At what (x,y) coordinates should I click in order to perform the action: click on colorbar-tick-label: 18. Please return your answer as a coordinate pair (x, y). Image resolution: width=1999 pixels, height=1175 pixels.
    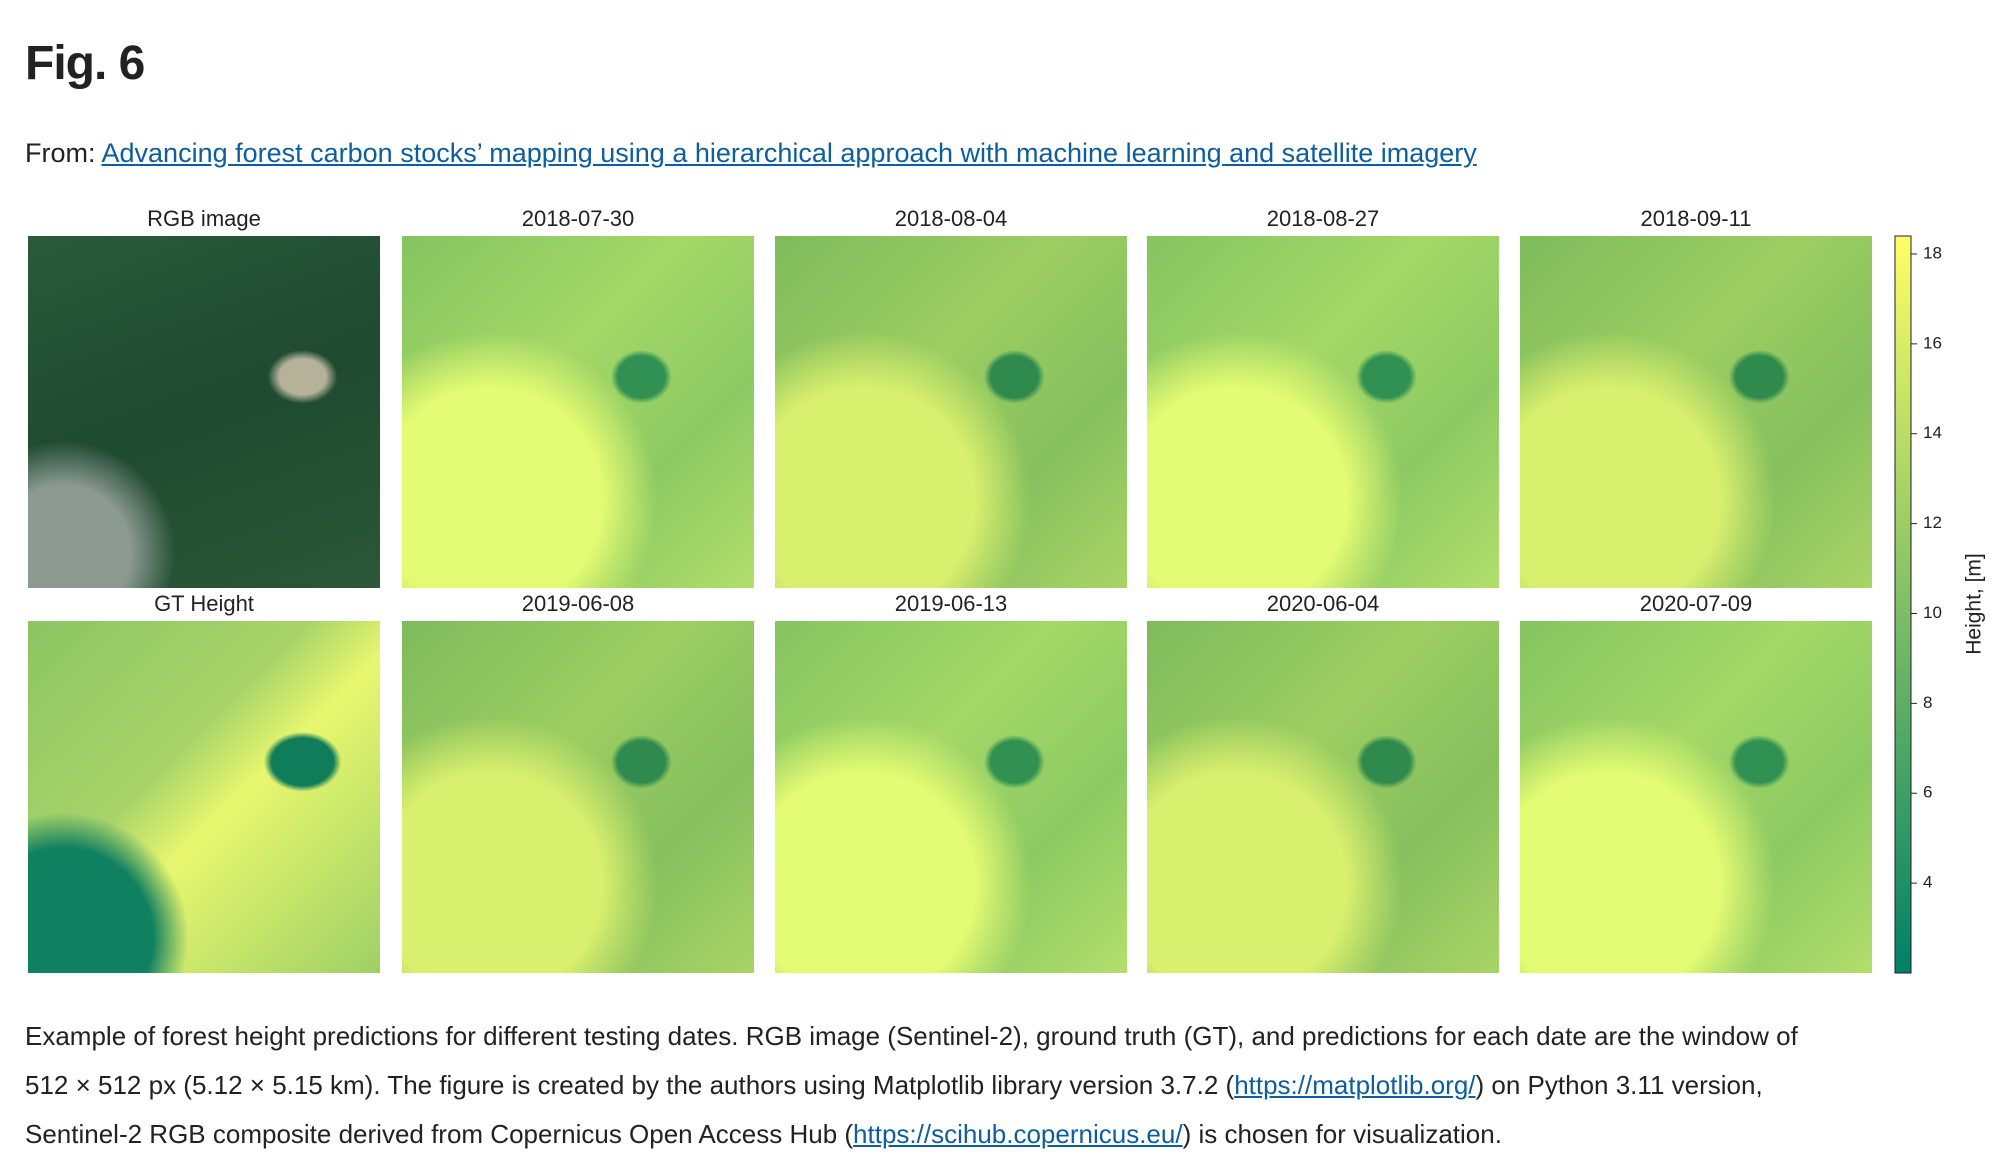
    Looking at the image, I should click on (1932, 252).